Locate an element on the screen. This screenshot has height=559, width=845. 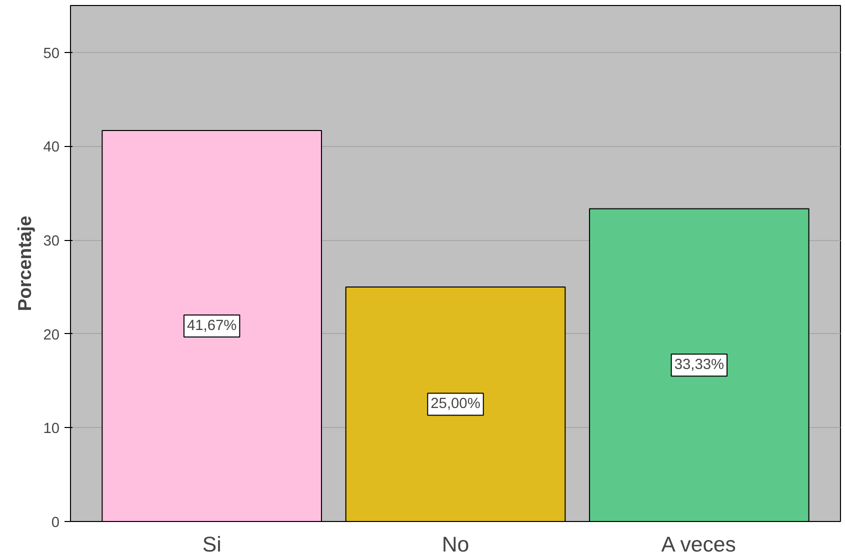
data-label: 25,00% is located at coordinates (455, 404).